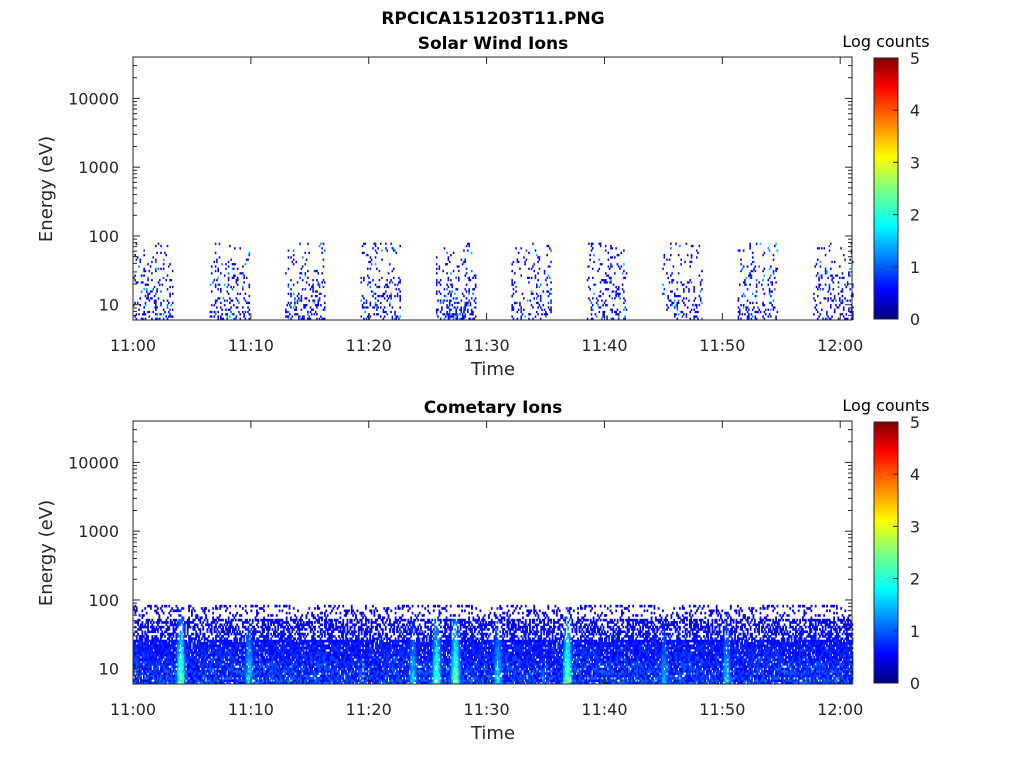 This screenshot has height=768, width=1024. Describe the element at coordinates (492, 19) in the screenshot. I see `figure-filename-title: RPCICA151203T11.PNG` at that location.